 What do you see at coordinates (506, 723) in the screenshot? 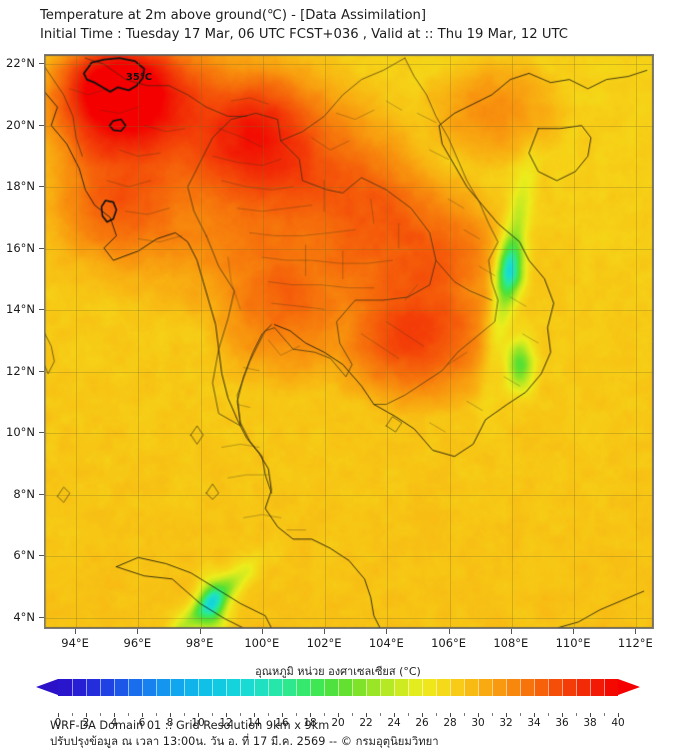
I see `colorbar-tick-label: 32` at bounding box center [506, 723].